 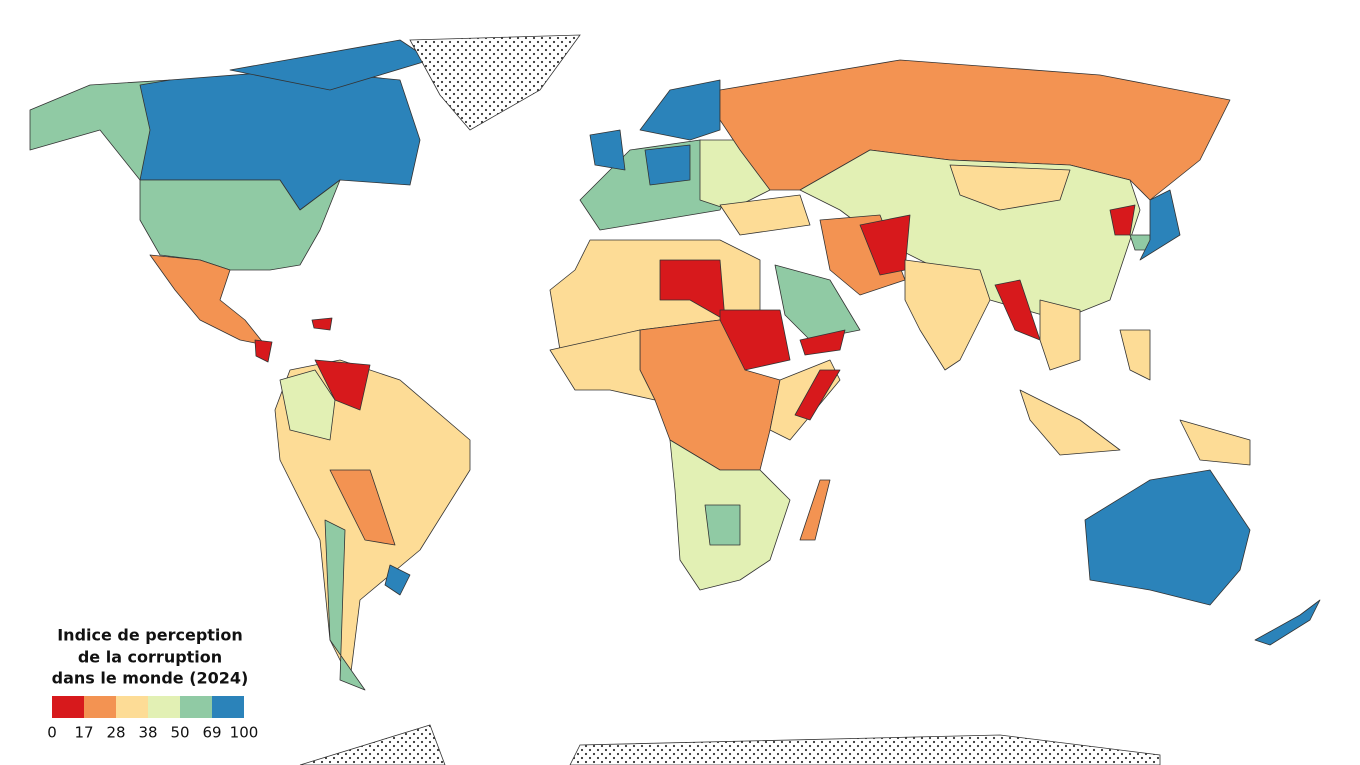 I want to click on legend-label: 0, so click(x=52, y=733).